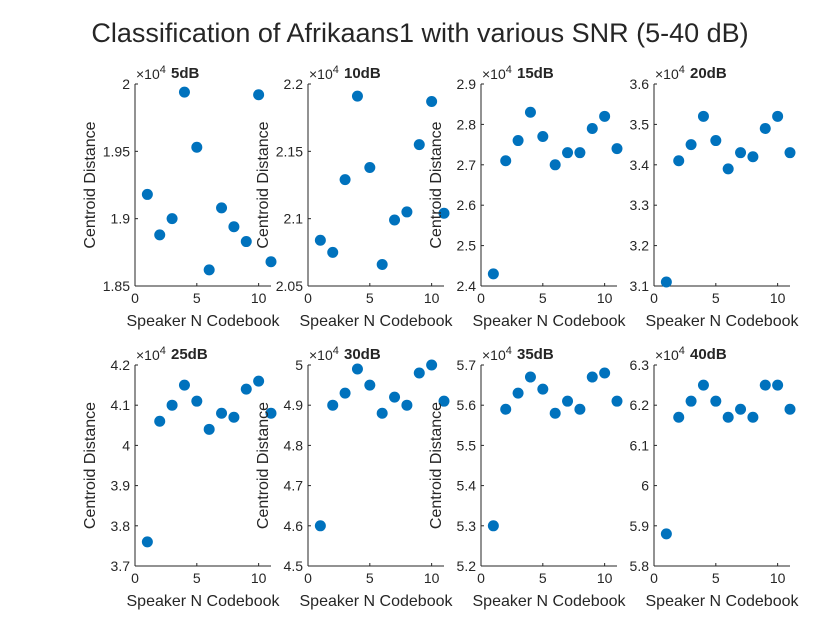 The width and height of the screenshot is (840, 630). Describe the element at coordinates (467, 405) in the screenshot. I see `y-tick-label: 5.6` at that location.